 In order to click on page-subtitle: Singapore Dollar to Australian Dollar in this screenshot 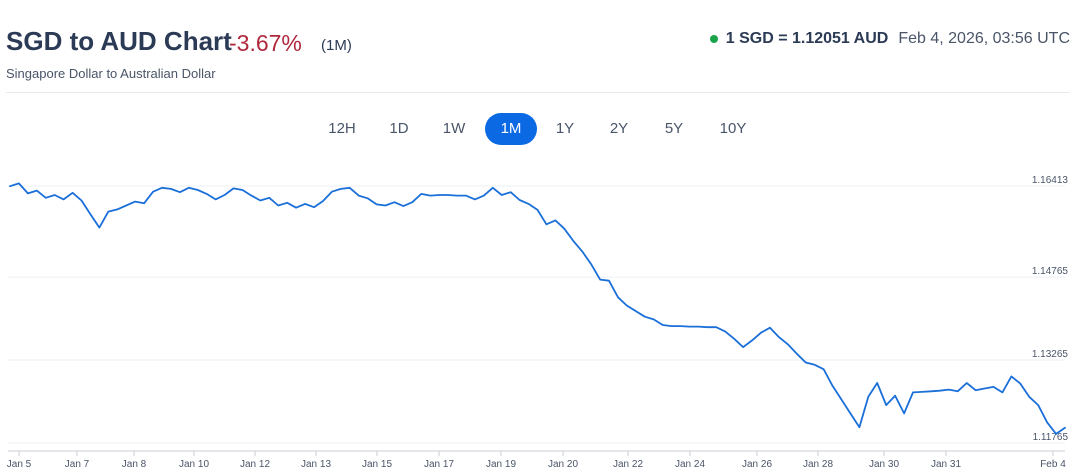, I will do `click(111, 73)`.